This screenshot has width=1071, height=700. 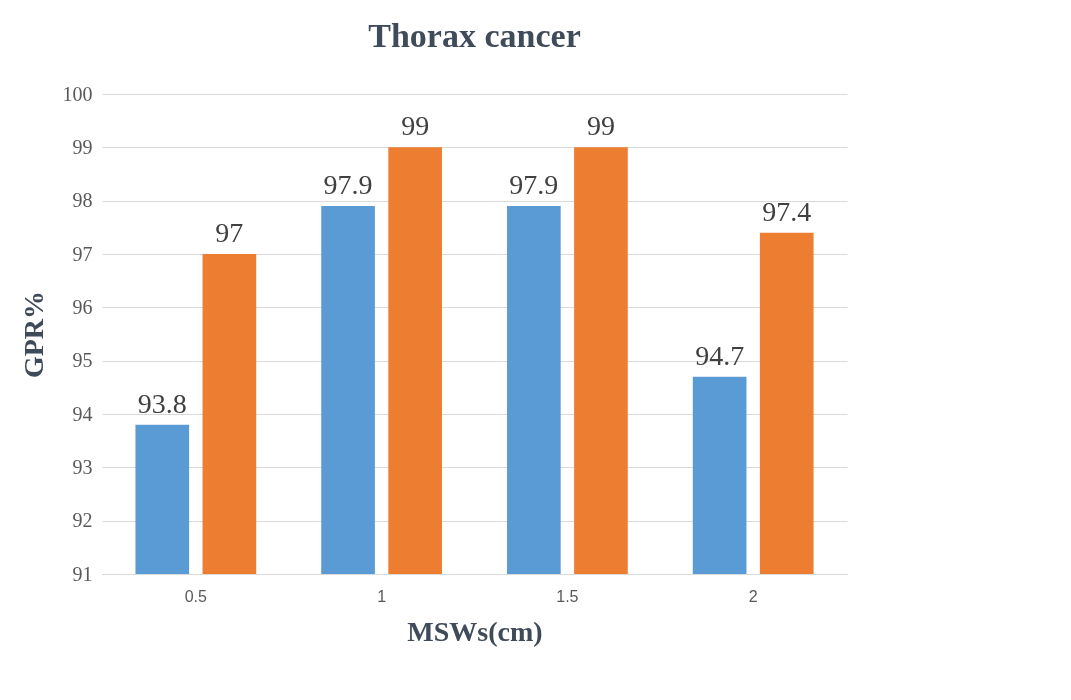 I want to click on y-tick-label: 91, so click(x=82, y=573).